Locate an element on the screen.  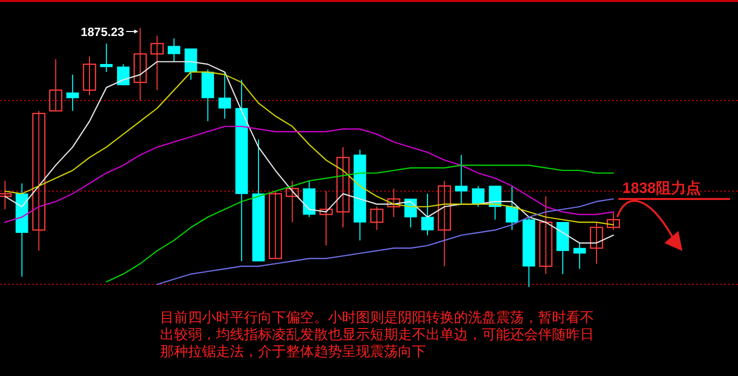
annotation: 1875.23 is located at coordinates (102, 32).